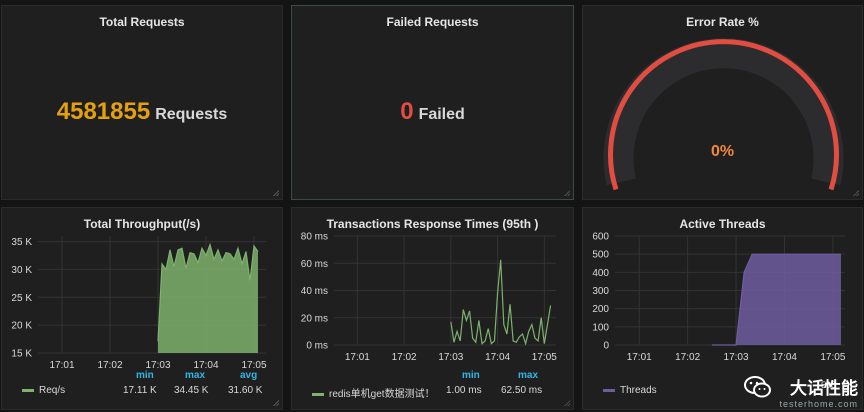 This screenshot has height=412, width=864. Describe the element at coordinates (407, 111) in the screenshot. I see `failed-requests-value: 0` at that location.